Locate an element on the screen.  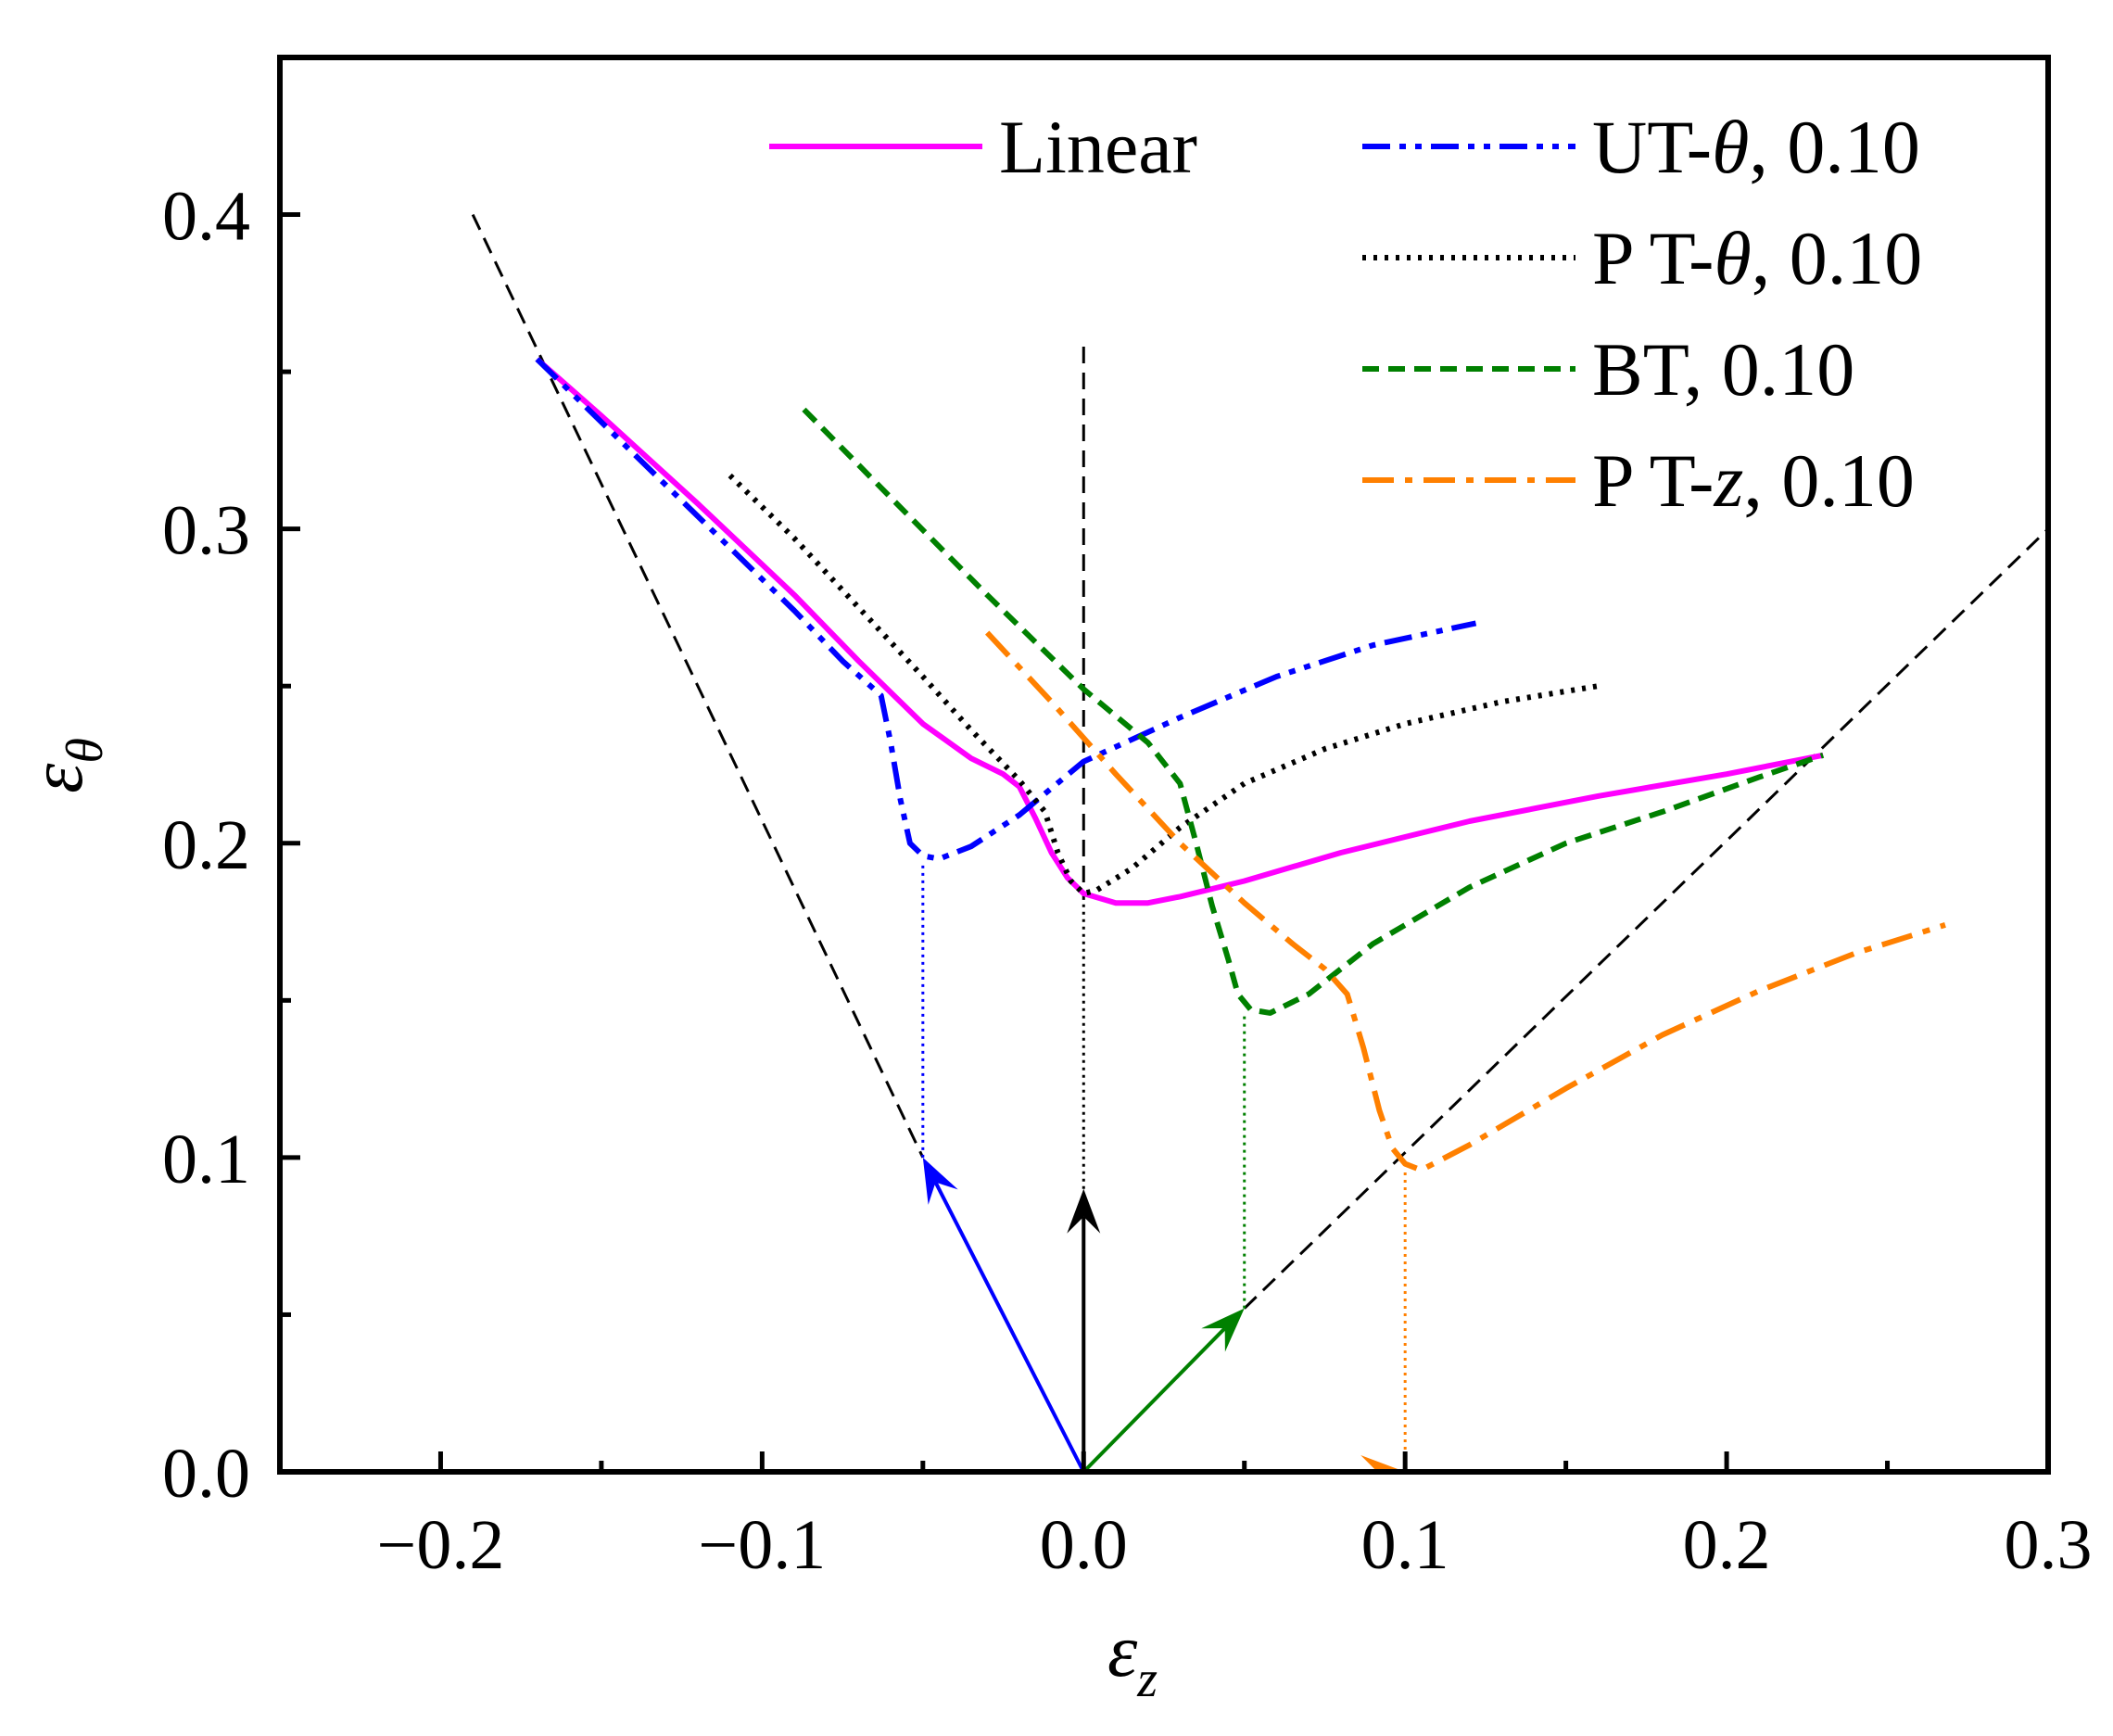
legend-item-p-t-z-0-10: P T-z, 0.10 is located at coordinates (1638, 480).